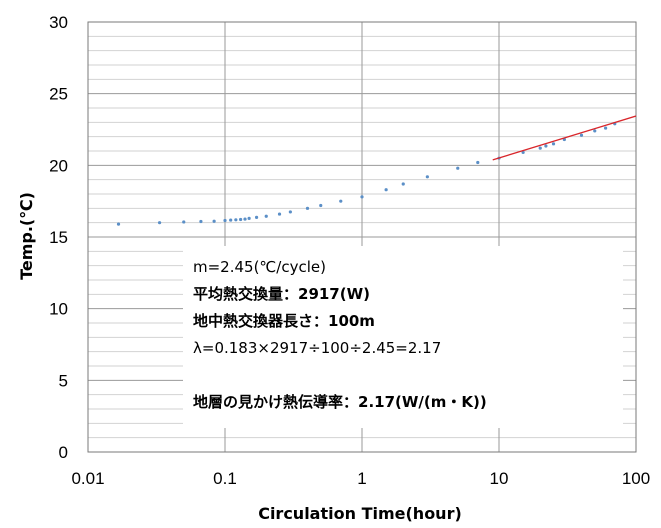 The height and width of the screenshot is (528, 661). Describe the element at coordinates (366, 174) in the screenshot. I see `data-series` at that location.